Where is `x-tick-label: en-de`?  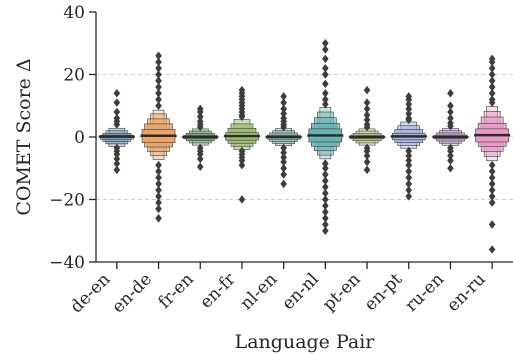
x-tick-label: en-de is located at coordinates (132, 293).